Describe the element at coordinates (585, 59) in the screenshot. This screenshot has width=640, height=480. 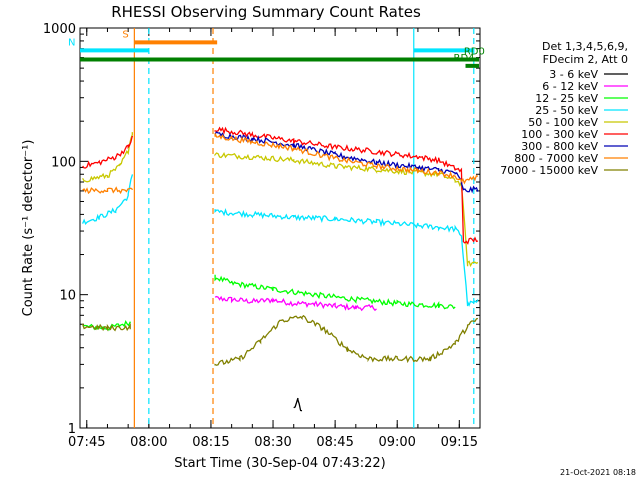
I see `legend-header: FDecim 2, Att 0` at that location.